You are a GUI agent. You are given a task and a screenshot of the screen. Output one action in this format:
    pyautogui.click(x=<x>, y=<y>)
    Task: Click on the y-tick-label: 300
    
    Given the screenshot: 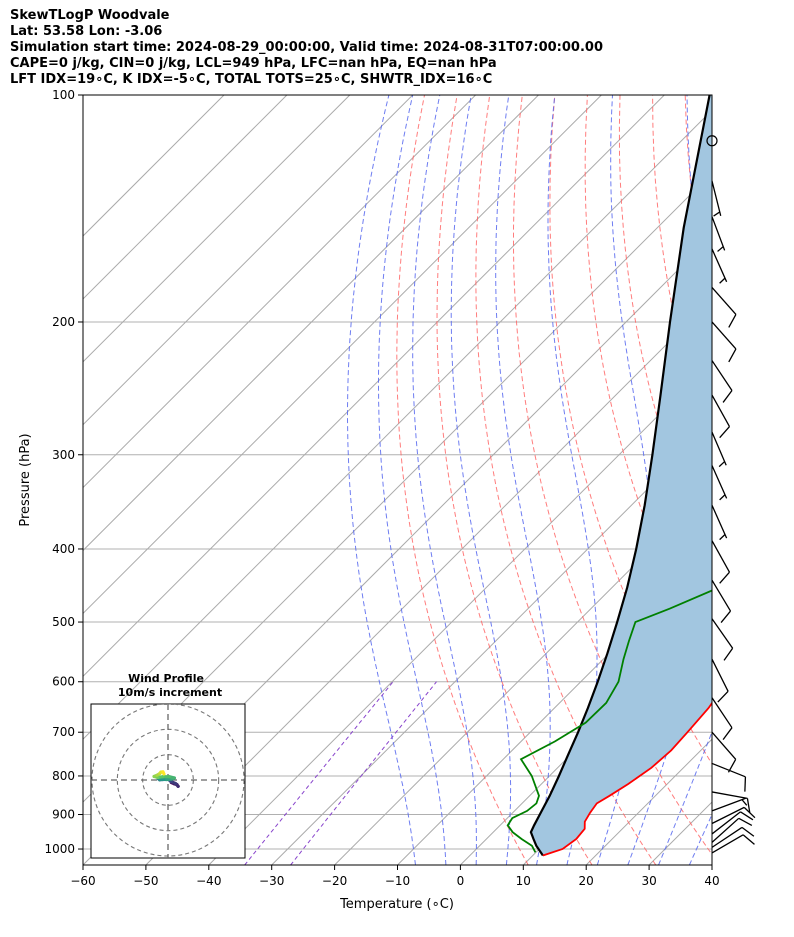 What is the action you would take?
    pyautogui.click(x=63, y=455)
    